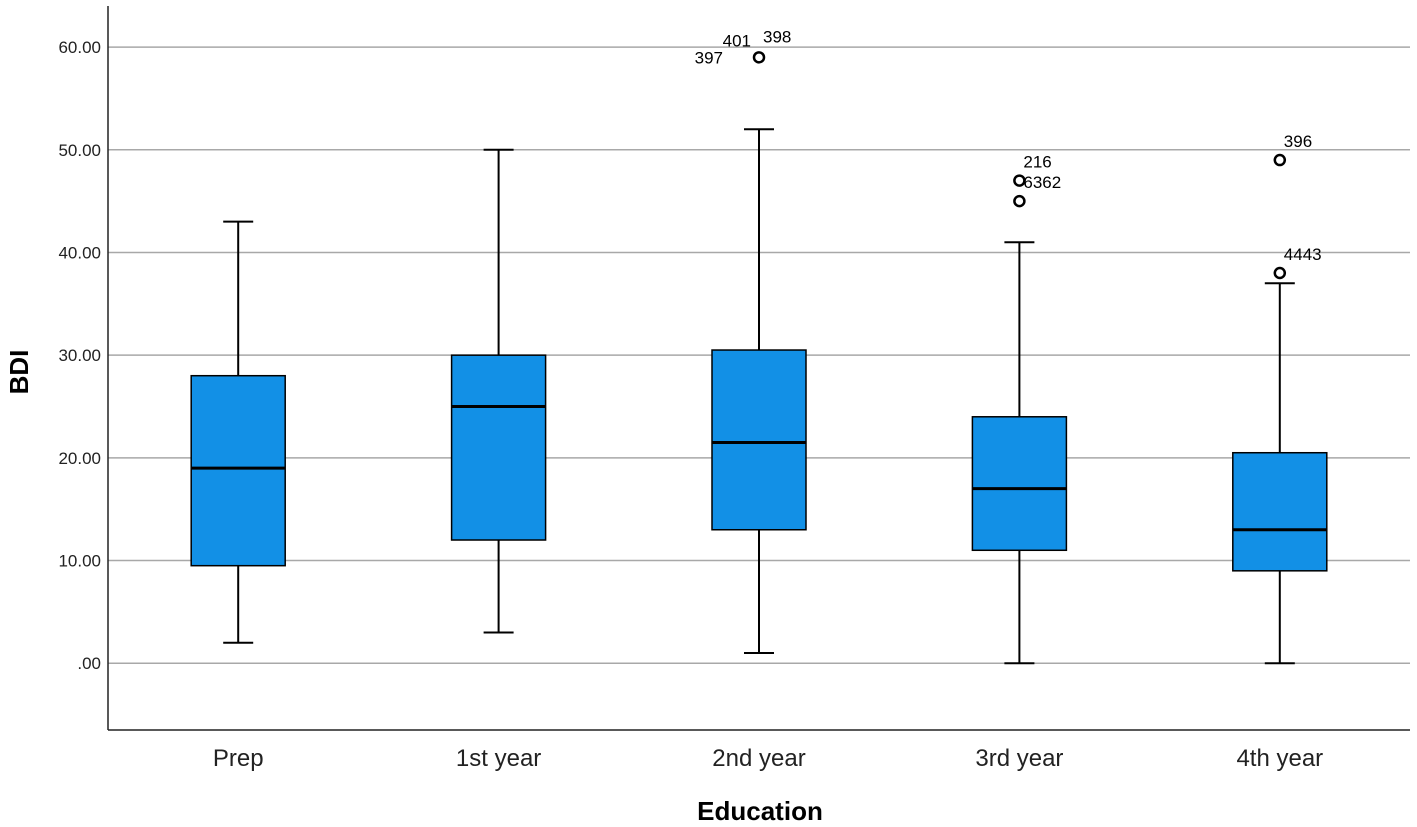 The height and width of the screenshot is (827, 1417). Describe the element at coordinates (758, 758) in the screenshot. I see `x-tick-label: 2nd year` at that location.